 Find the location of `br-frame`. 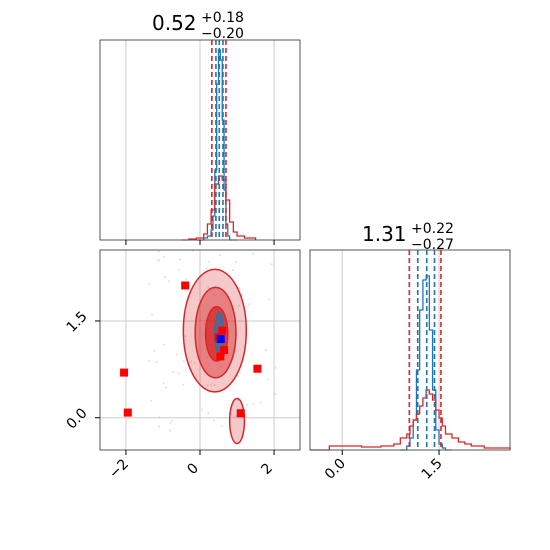

br-frame is located at coordinates (410, 350).